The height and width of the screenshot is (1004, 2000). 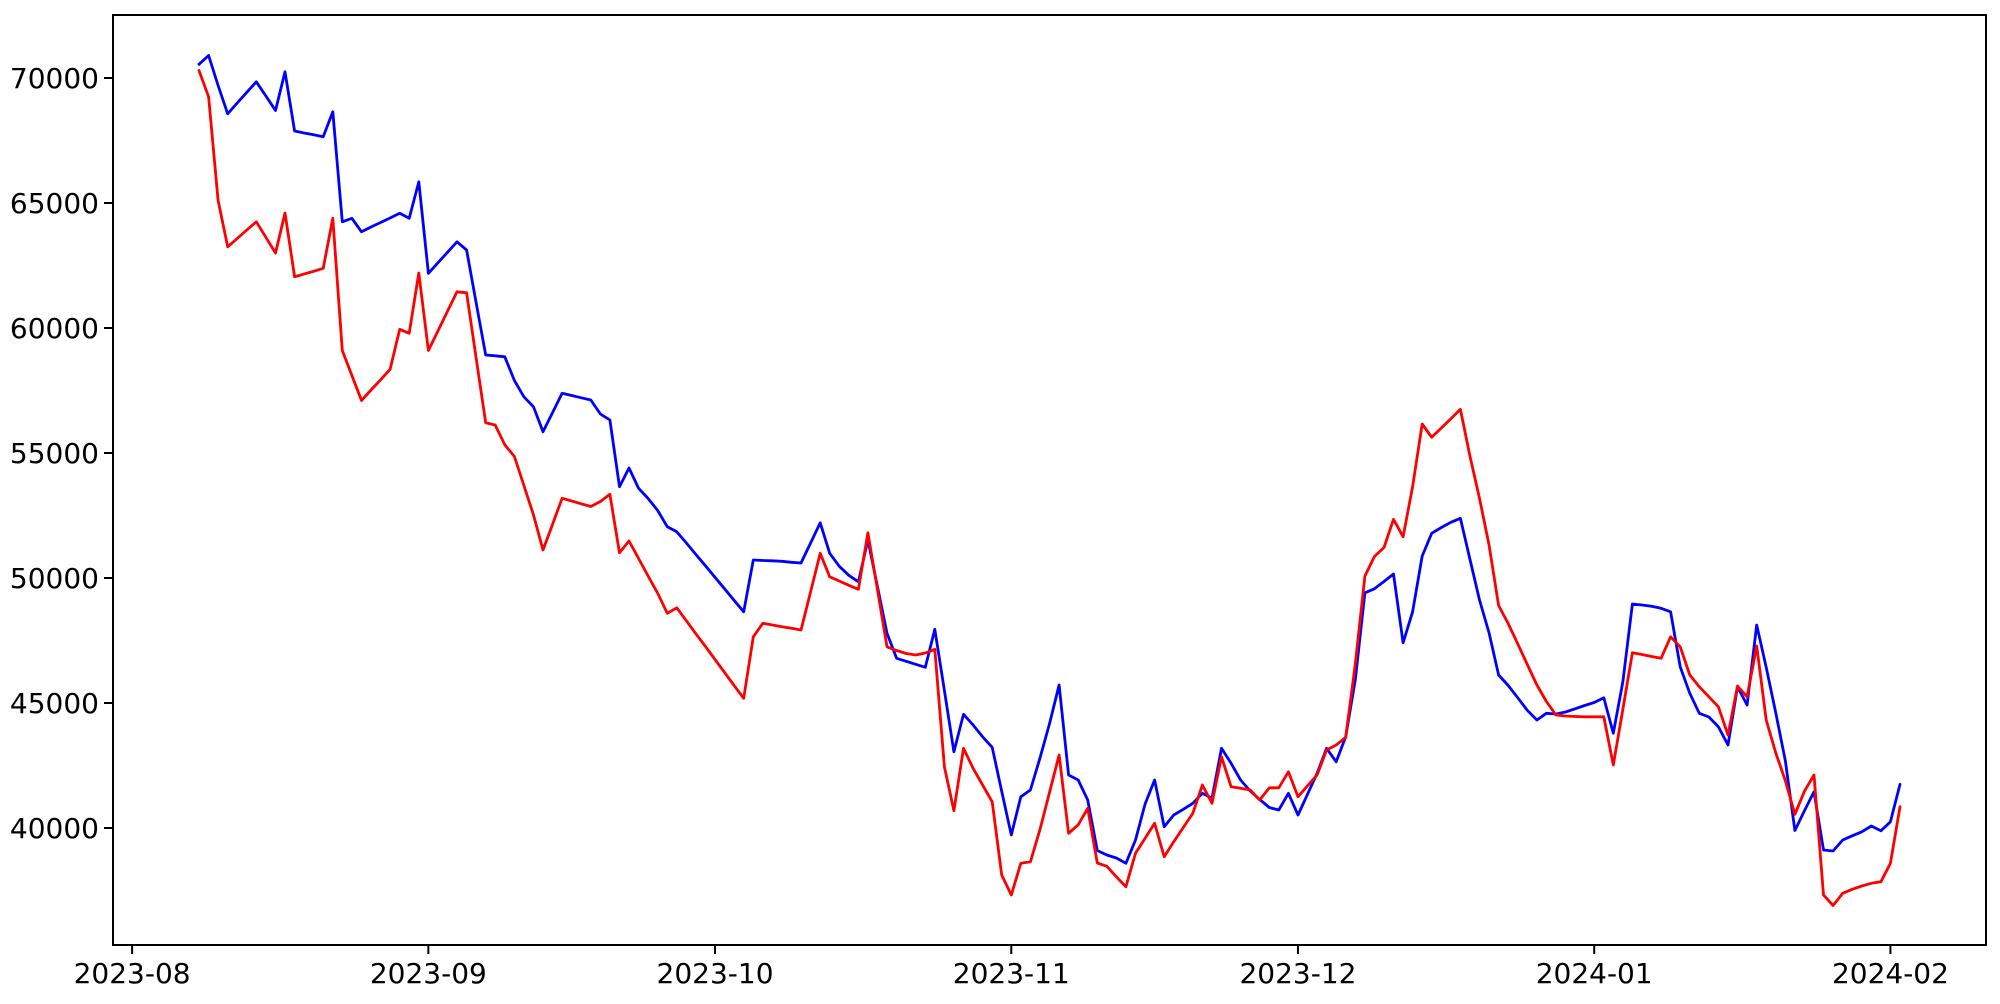 What do you see at coordinates (1297, 973) in the screenshot?
I see `x-tick-label: 2023-12` at bounding box center [1297, 973].